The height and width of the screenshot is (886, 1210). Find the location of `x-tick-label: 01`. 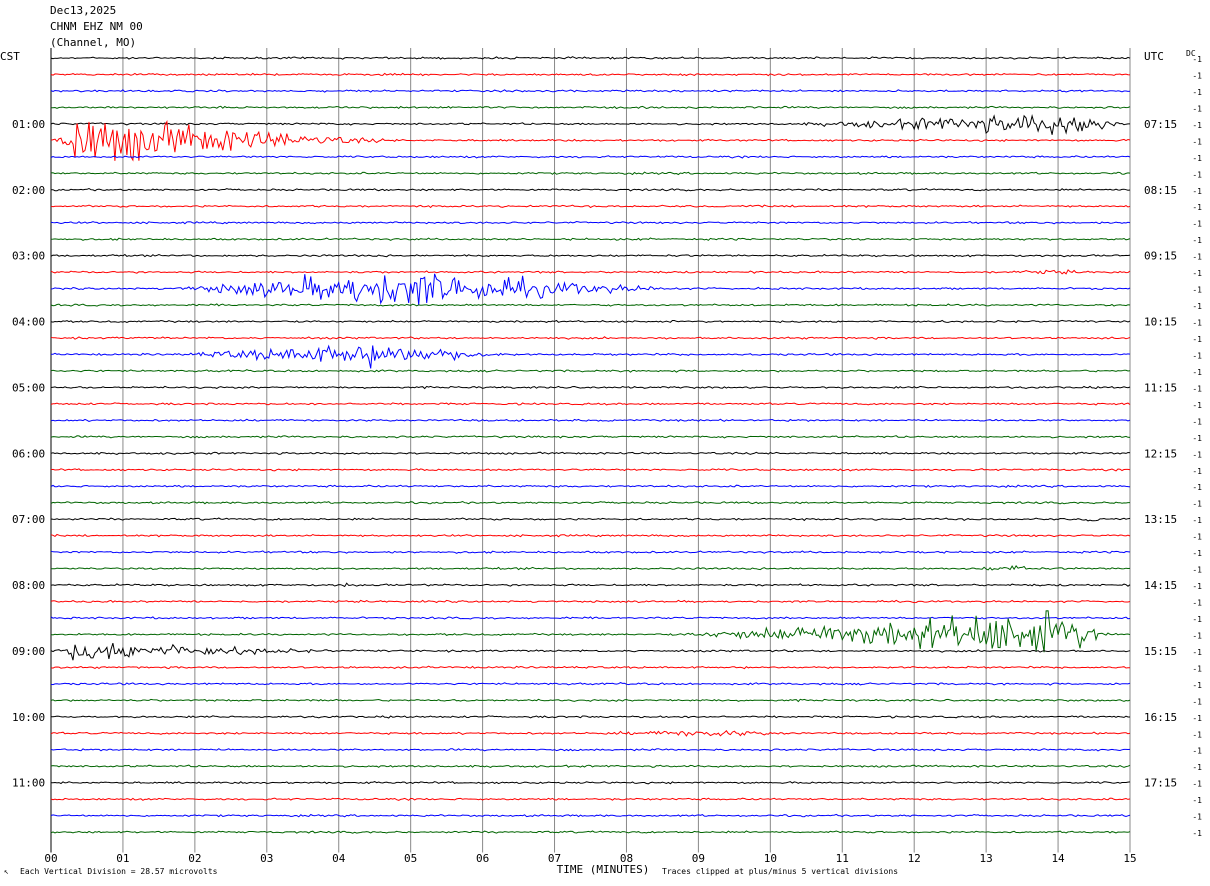

x-tick-label: 01 is located at coordinates (122, 858).